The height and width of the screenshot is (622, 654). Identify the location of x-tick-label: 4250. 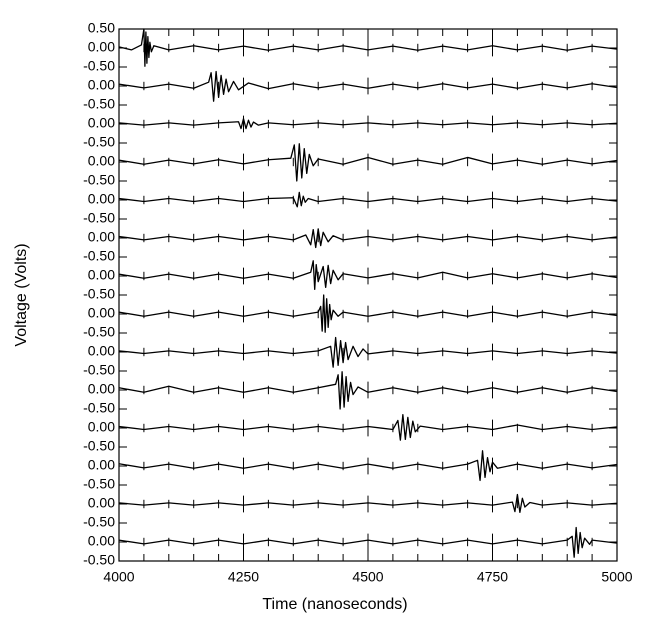
(243, 577).